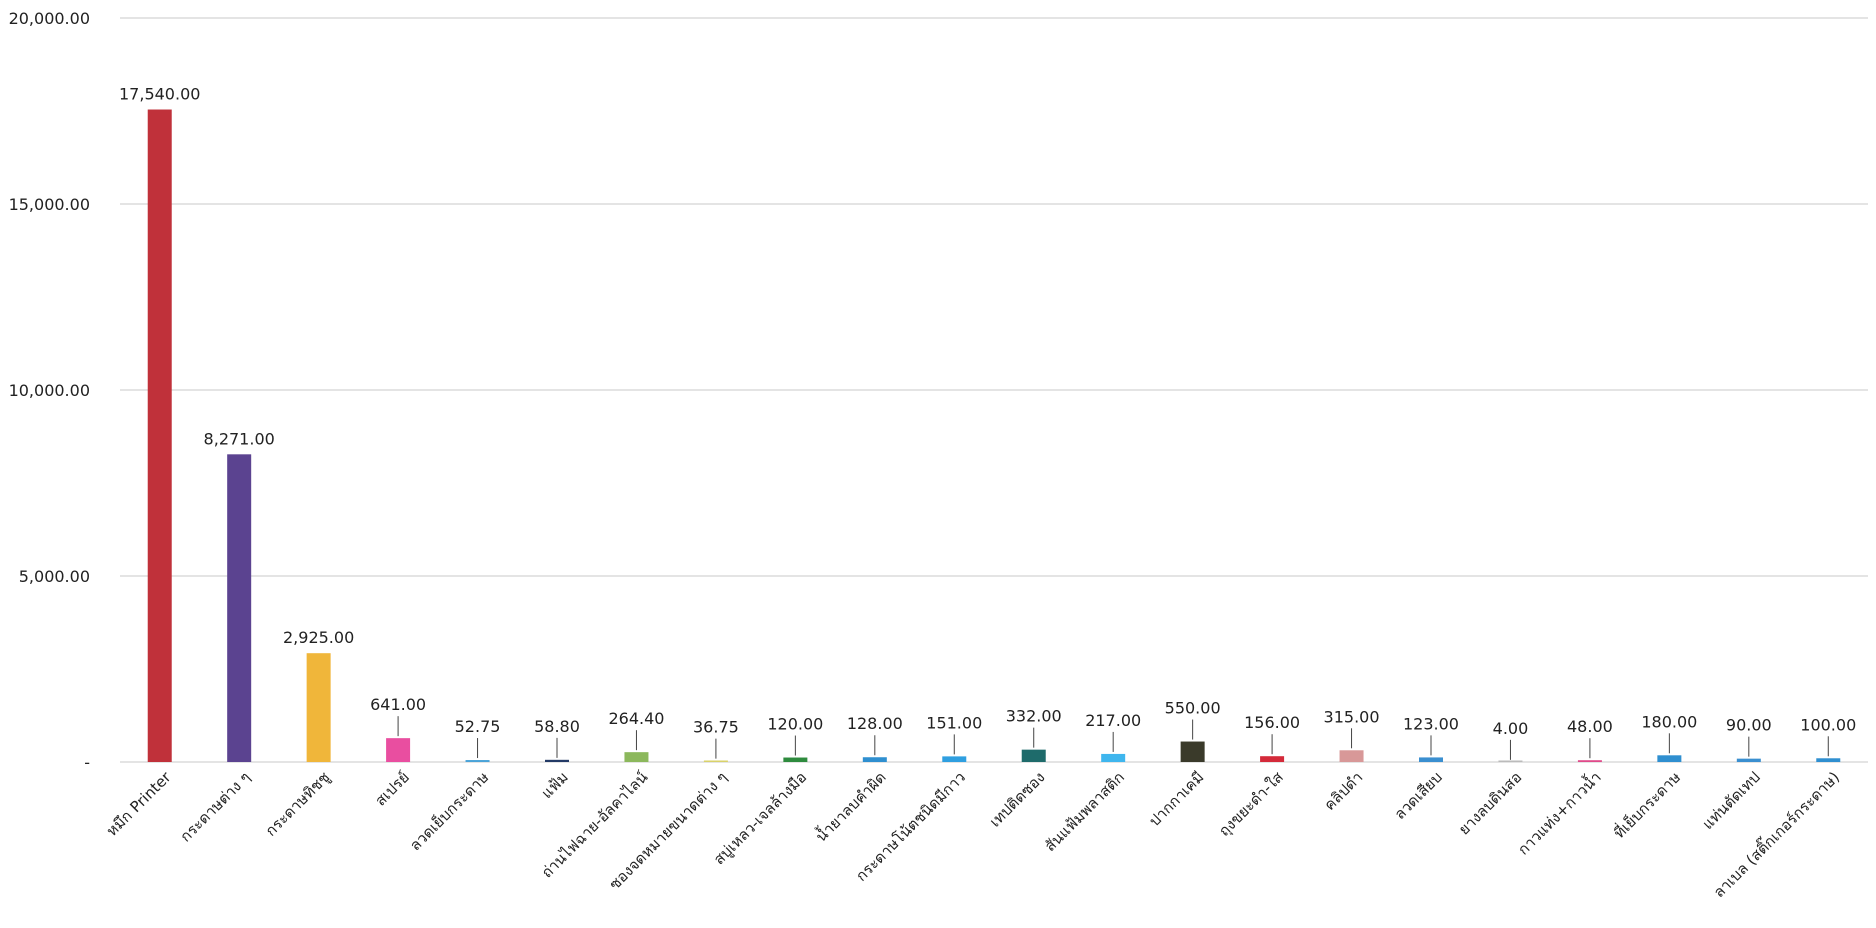 This screenshot has height=928, width=1876. Describe the element at coordinates (1113, 720) in the screenshot. I see `data-label: 217.00` at that location.